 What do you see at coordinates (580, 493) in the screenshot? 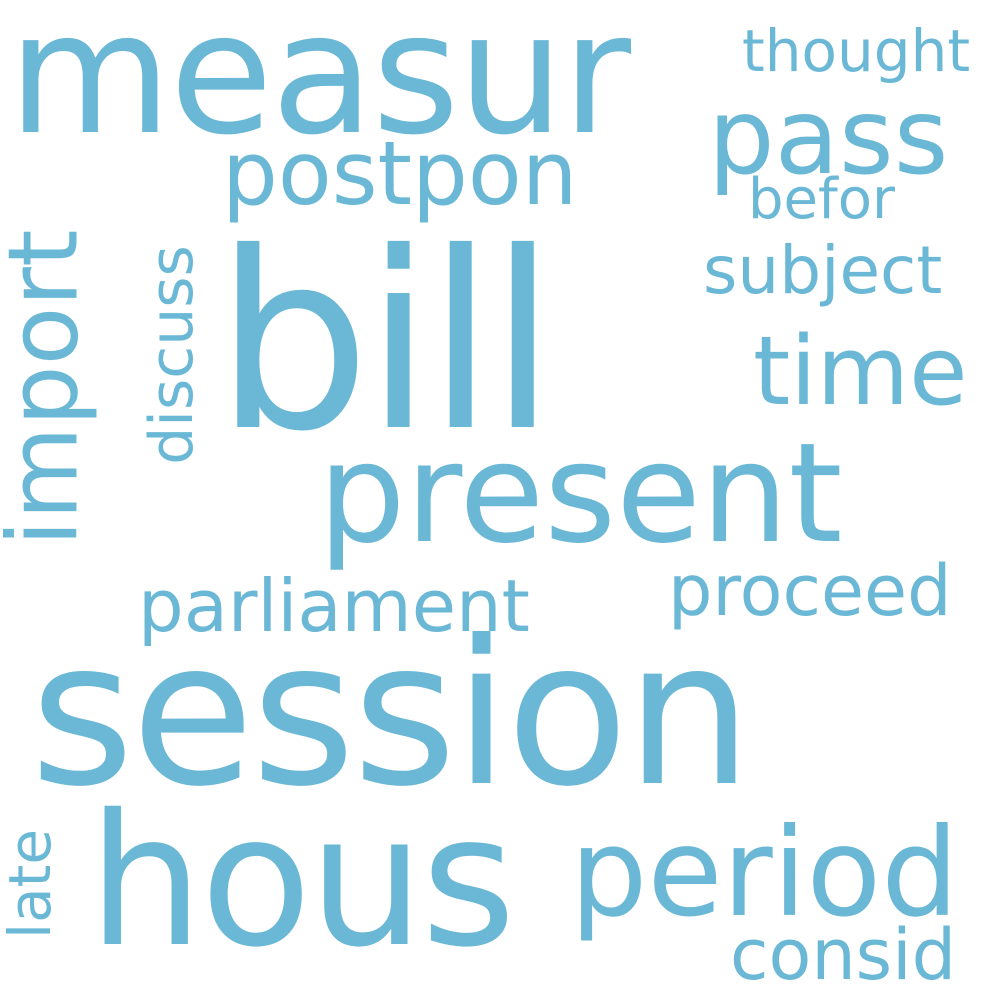
I see `word-present: present` at bounding box center [580, 493].